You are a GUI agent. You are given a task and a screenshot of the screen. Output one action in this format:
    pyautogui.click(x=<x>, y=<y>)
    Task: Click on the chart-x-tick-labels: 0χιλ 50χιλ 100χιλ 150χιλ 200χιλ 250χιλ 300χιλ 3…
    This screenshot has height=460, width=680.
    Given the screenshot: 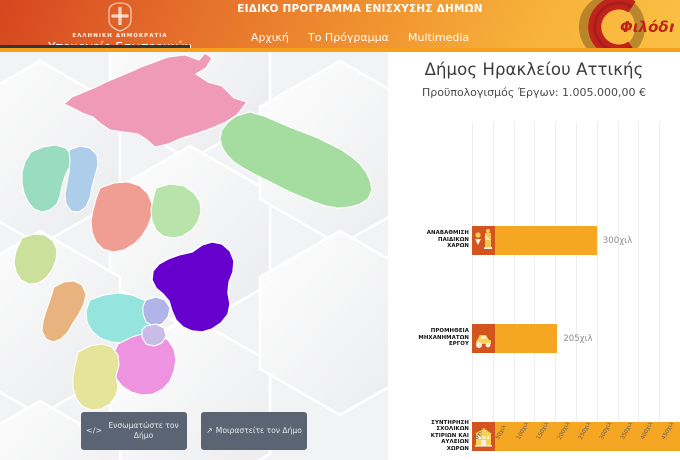 What is the action you would take?
    pyautogui.click(x=576, y=440)
    